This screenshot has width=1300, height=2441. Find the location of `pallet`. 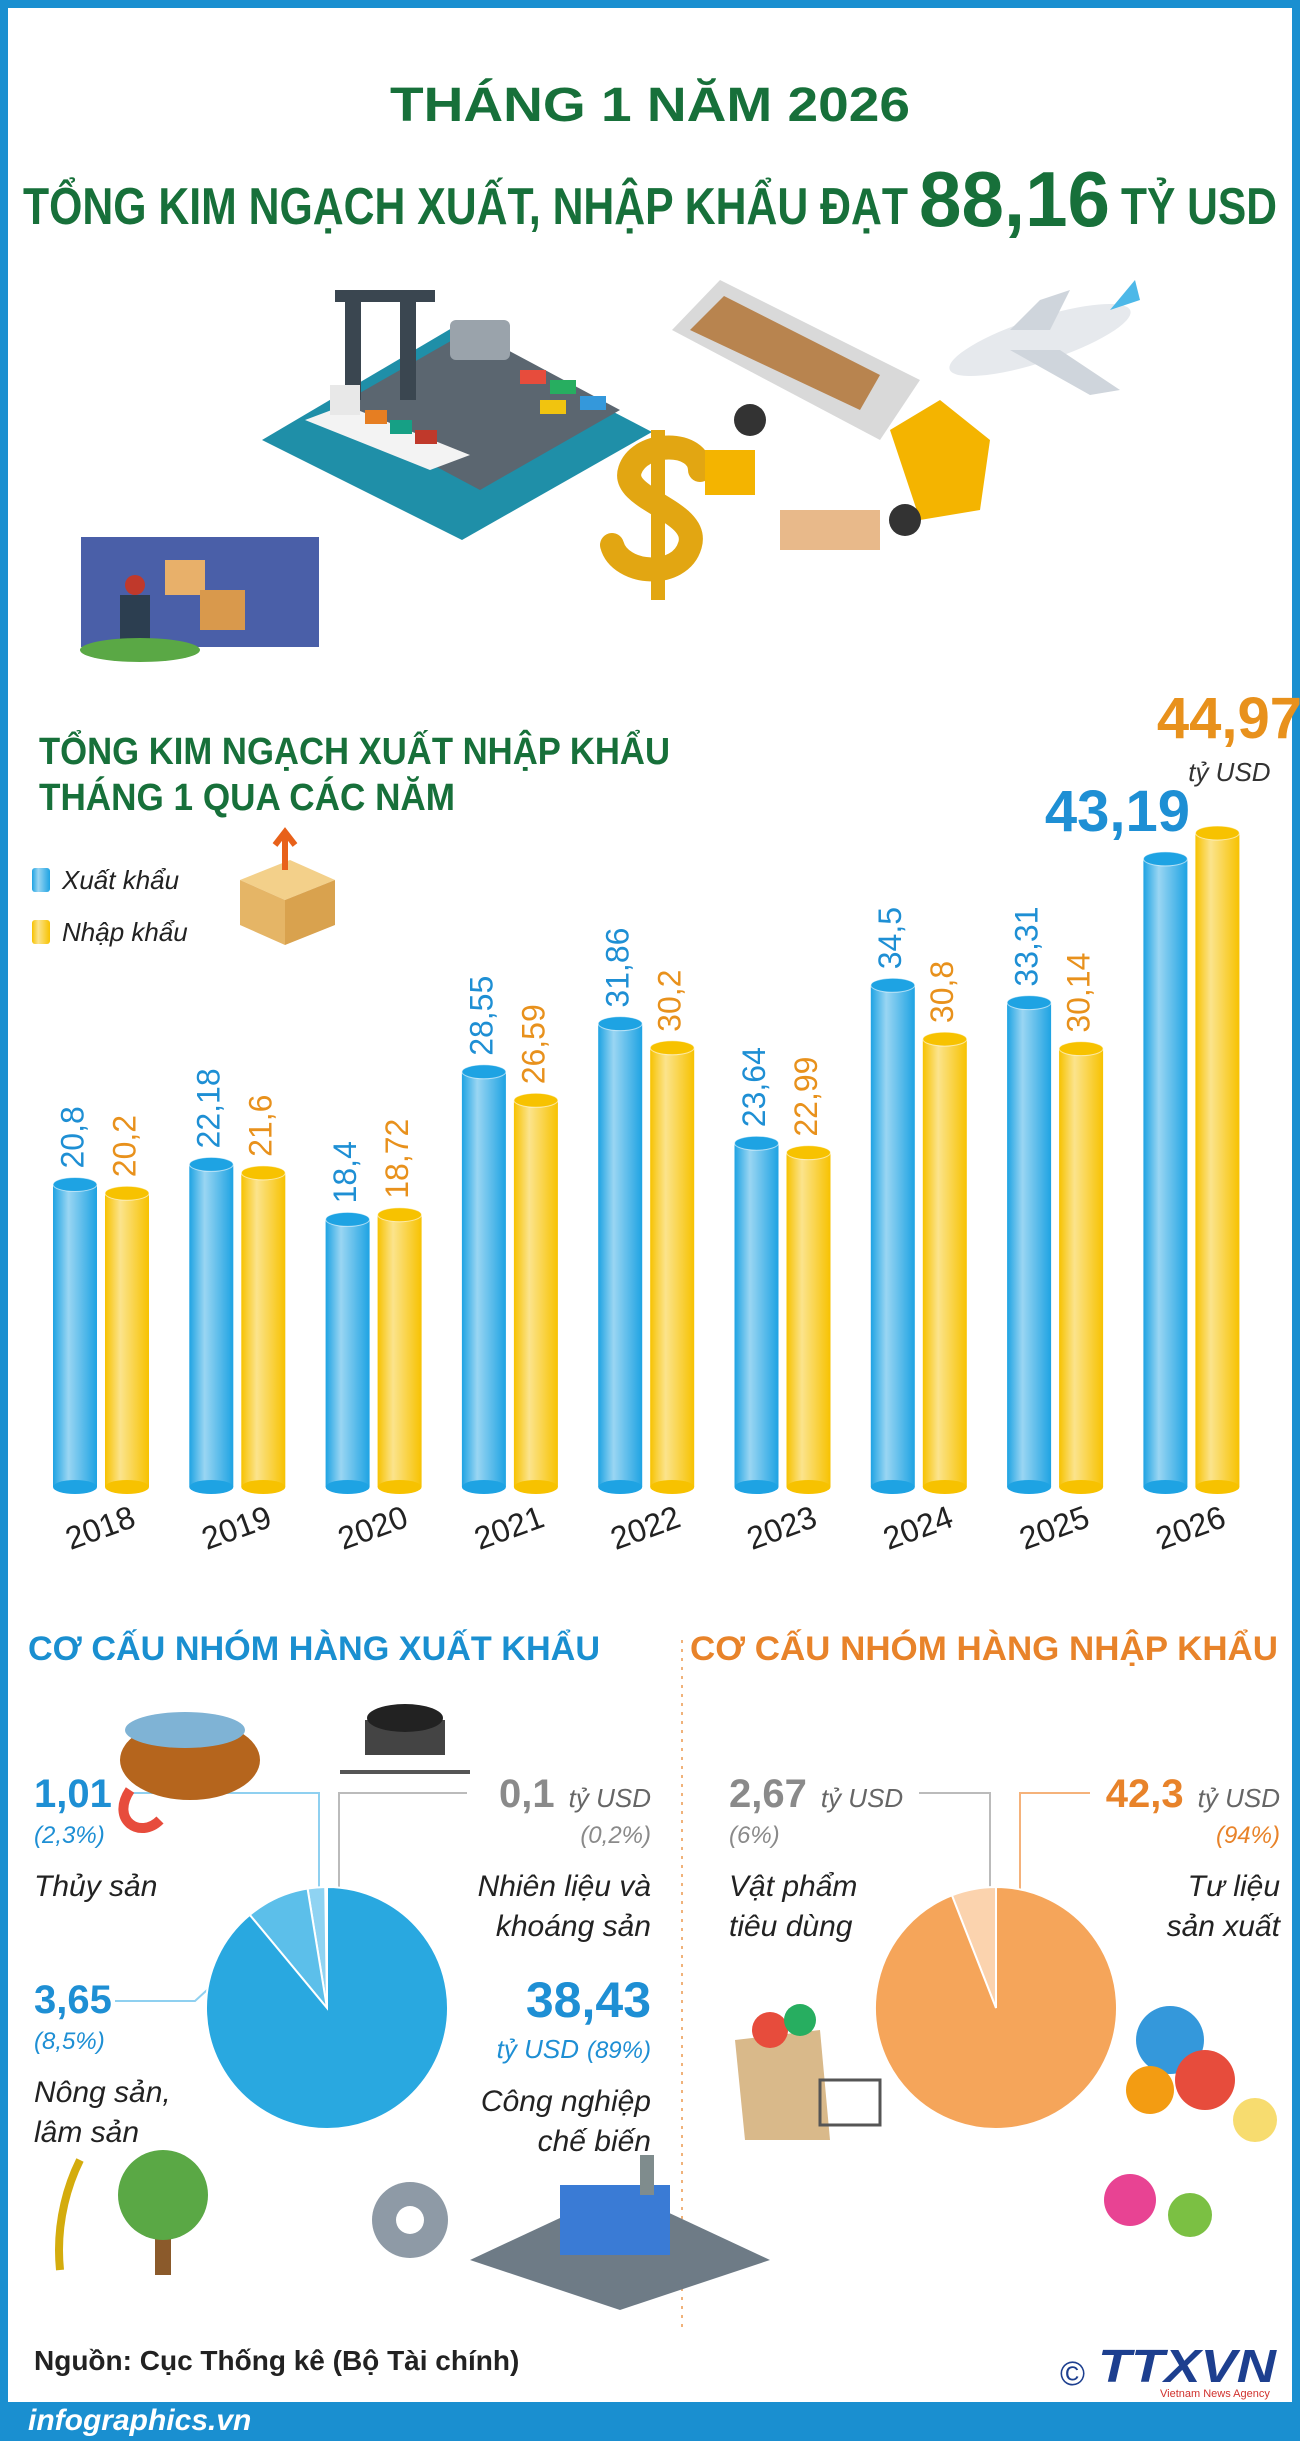

pallet is located at coordinates (830, 530).